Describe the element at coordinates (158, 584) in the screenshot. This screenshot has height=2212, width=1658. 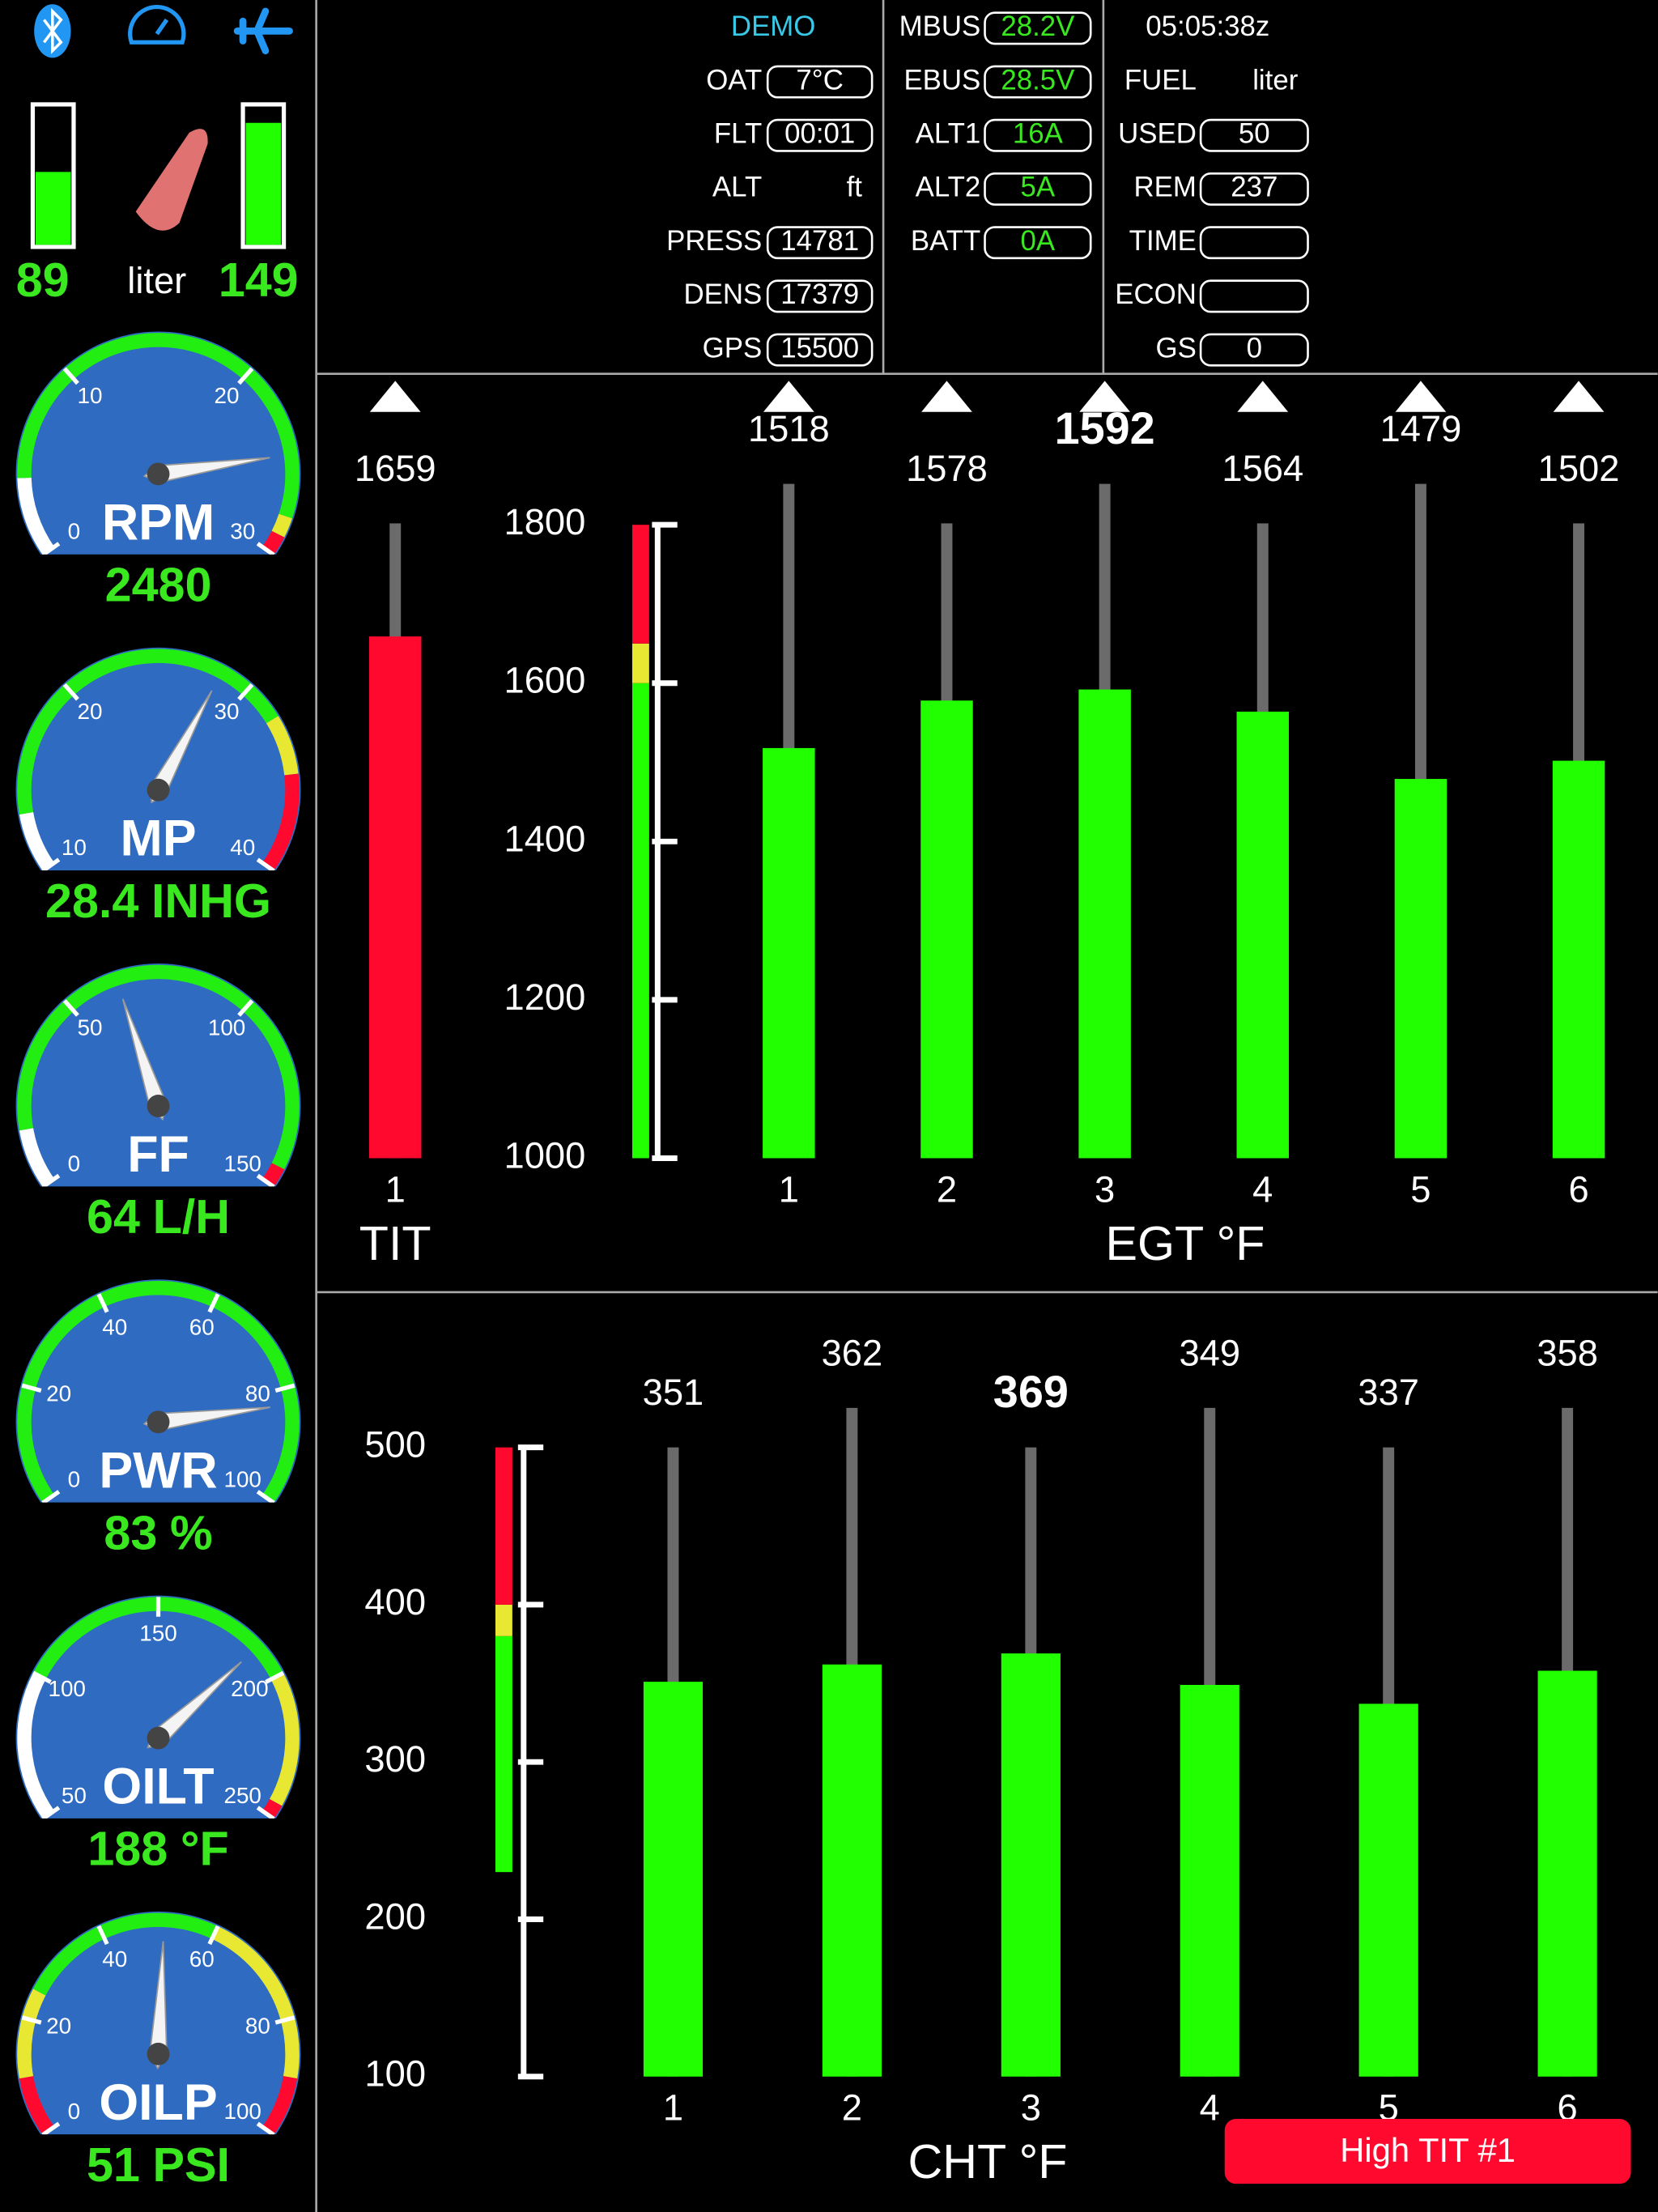
I see `readout-value: 2480` at that location.